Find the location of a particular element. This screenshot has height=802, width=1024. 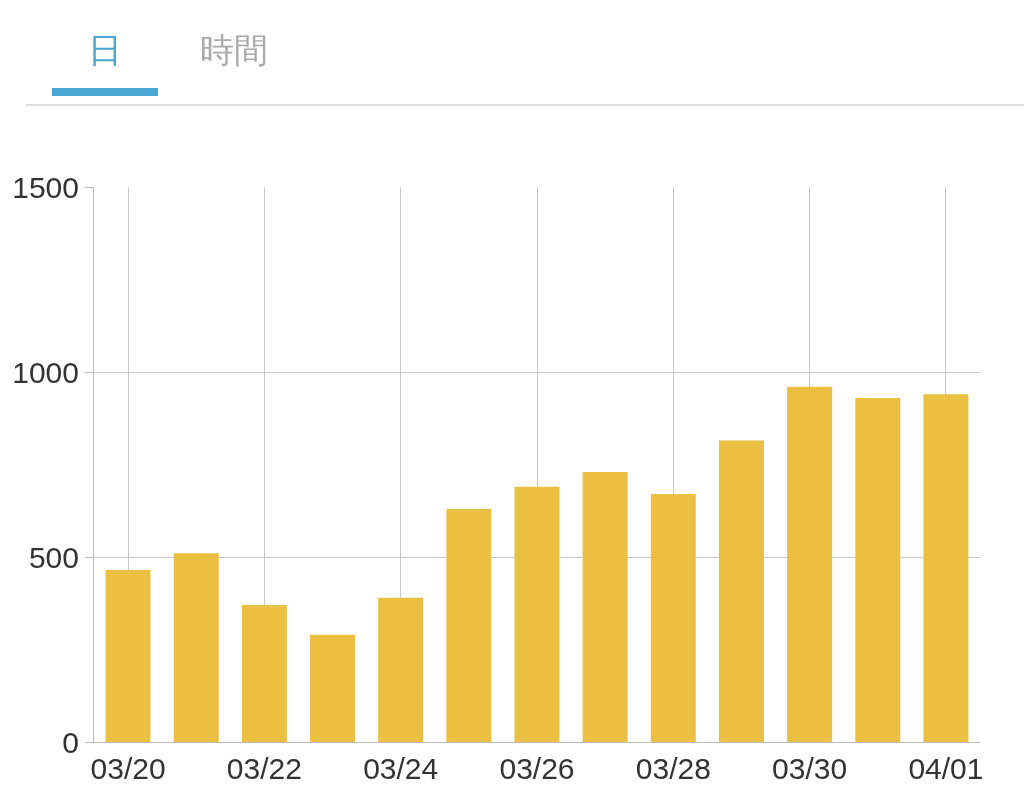

y-tick-label: 1000 is located at coordinates (45, 372).